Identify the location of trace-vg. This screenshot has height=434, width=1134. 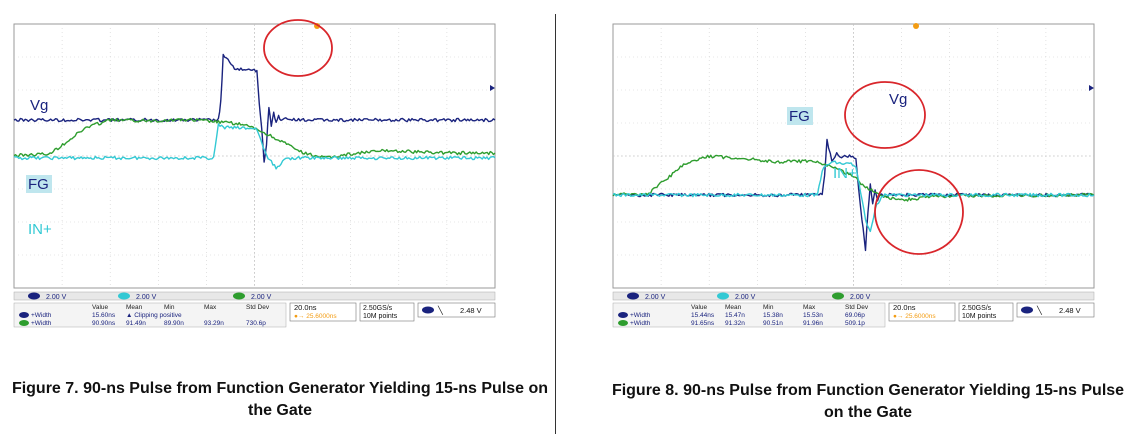
(254, 108).